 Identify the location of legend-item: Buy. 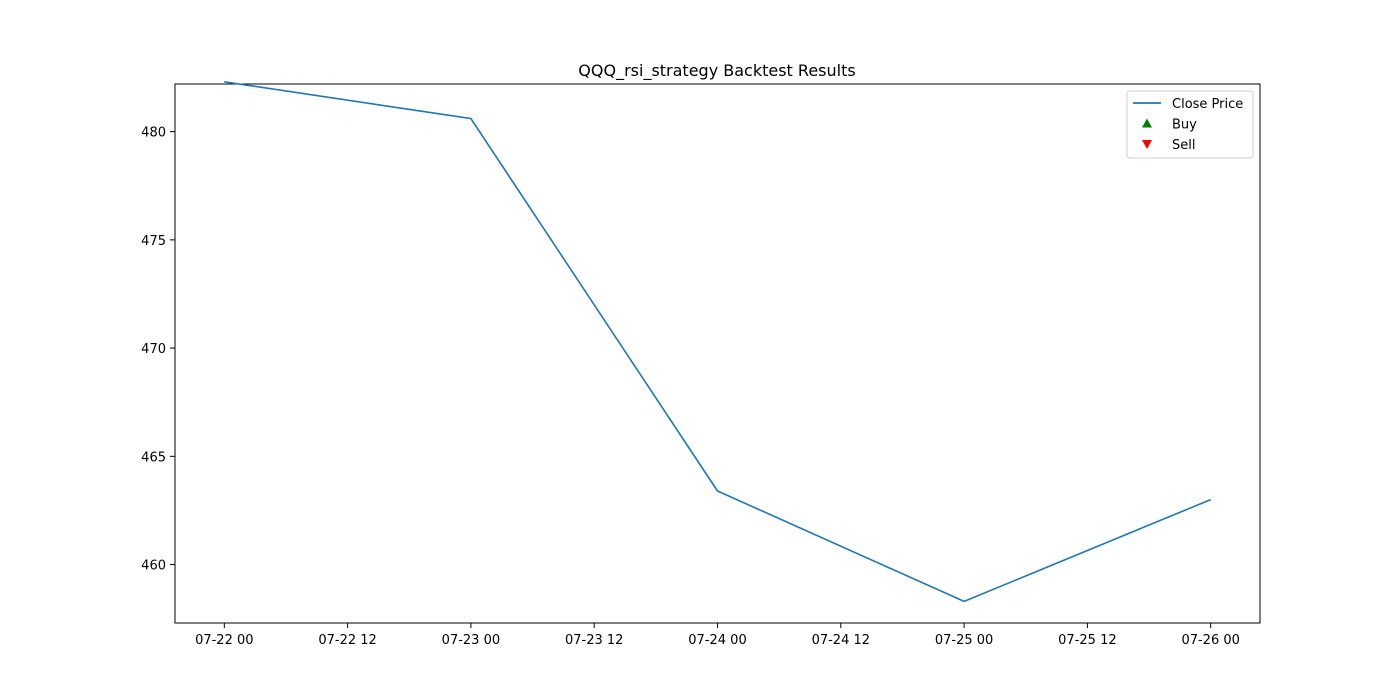
(1169, 125).